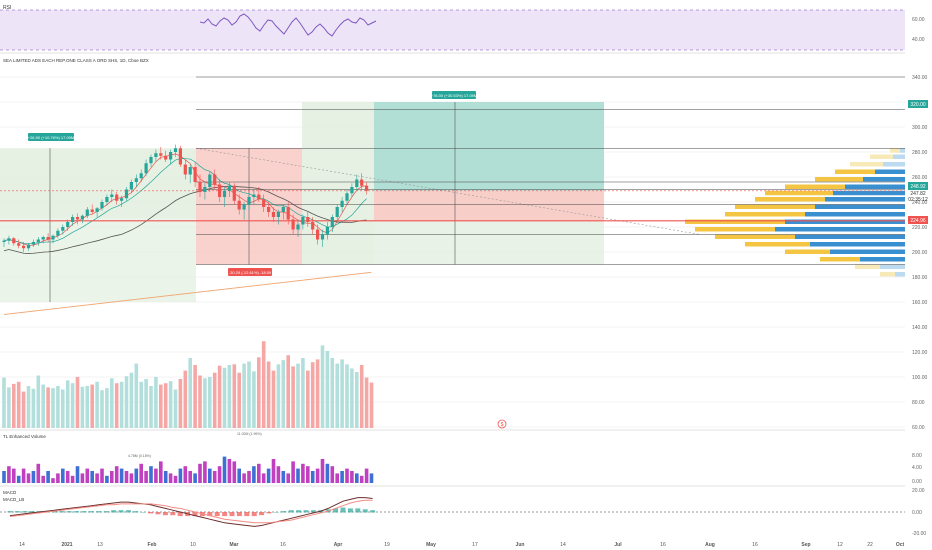  What do you see at coordinates (13, 499) in the screenshot?
I see `macd-lb-label: MACD_LB` at bounding box center [13, 499].